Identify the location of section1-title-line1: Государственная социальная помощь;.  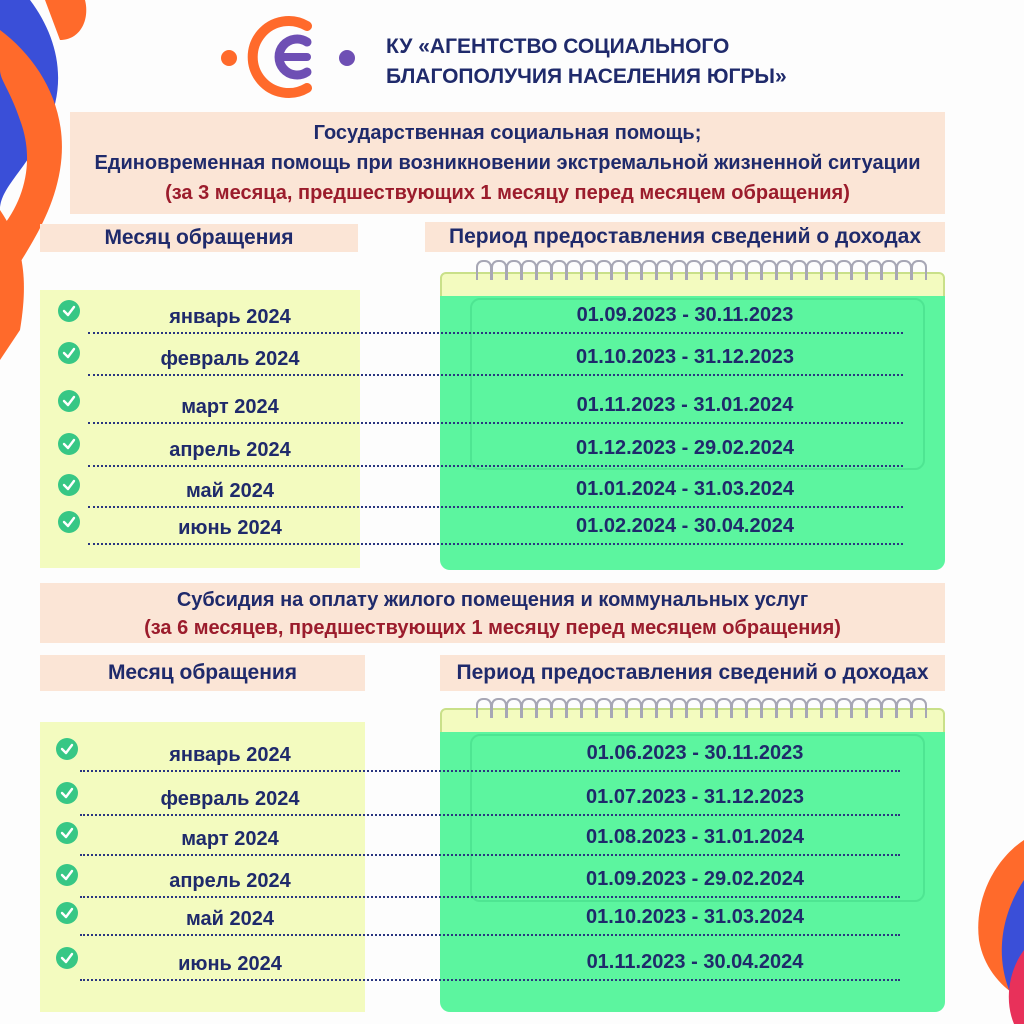
(507, 133).